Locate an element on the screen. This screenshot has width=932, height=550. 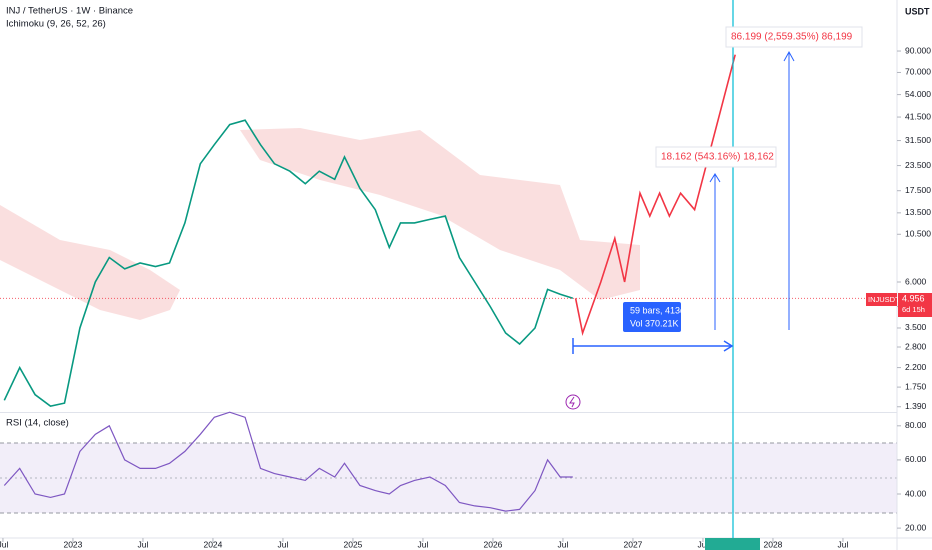
y-tick-label: 80.00 is located at coordinates (916, 425).